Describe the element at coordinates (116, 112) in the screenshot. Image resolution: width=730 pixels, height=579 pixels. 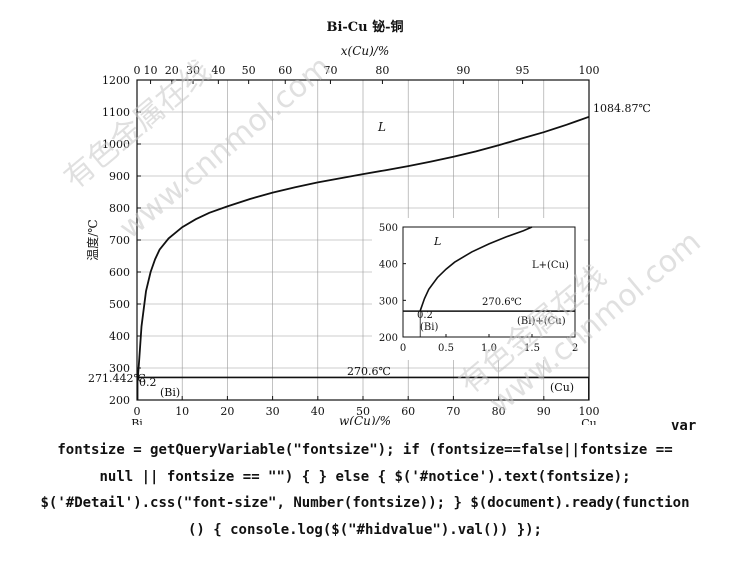
I see `y-tick-label: 1100` at that location.